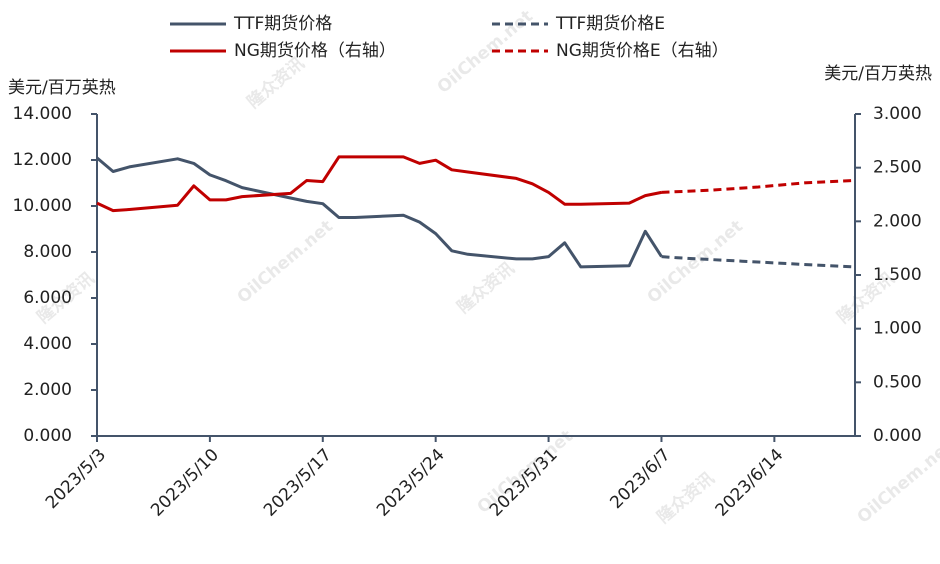  Describe the element at coordinates (298, 483) in the screenshot. I see `x-tick-label: 2023/5/17` at that location.